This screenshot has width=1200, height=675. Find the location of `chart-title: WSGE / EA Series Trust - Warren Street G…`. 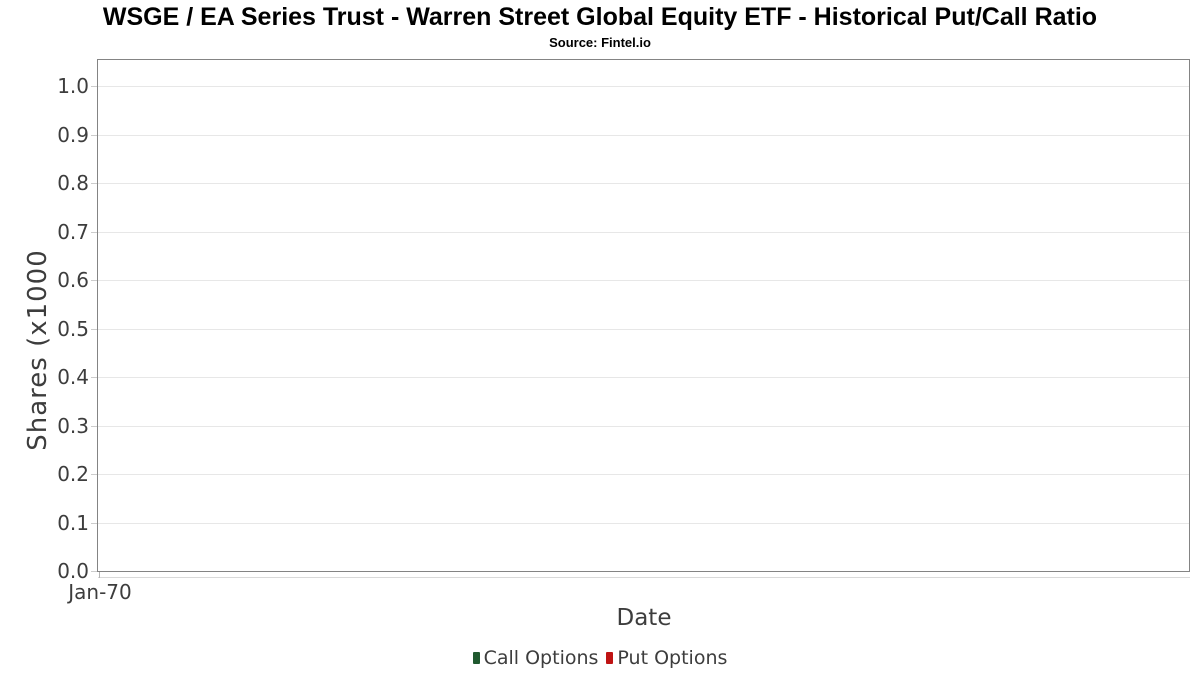

chart-title: WSGE / EA Series Trust - Warren Street G… is located at coordinates (600, 17).